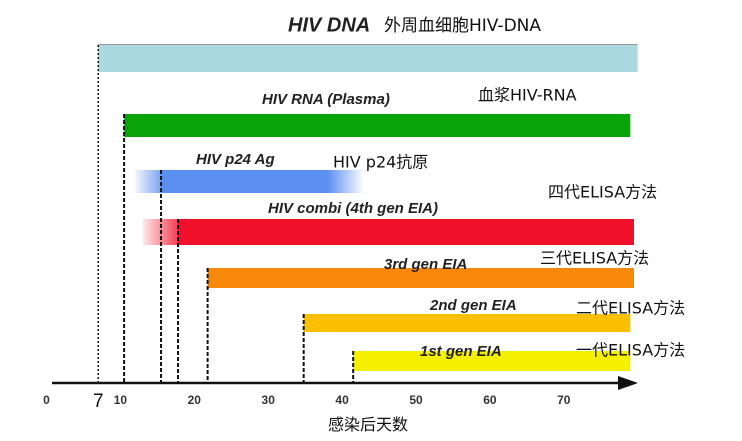 Image resolution: width=742 pixels, height=441 pixels. What do you see at coordinates (353, 208) in the screenshot?
I see `series-label-hiv-combi-4th-gen-eia: HIV combi (4th gen EIA)` at bounding box center [353, 208].